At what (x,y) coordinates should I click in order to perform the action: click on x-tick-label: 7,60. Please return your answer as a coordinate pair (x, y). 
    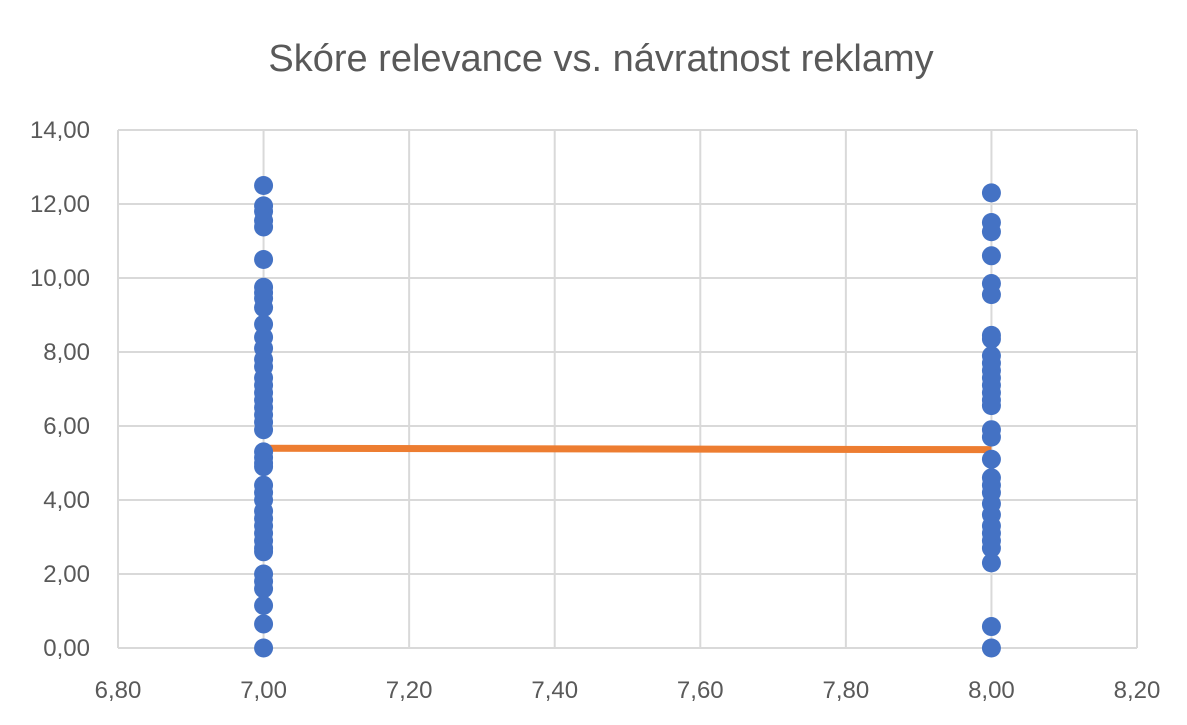
    Looking at the image, I should click on (700, 690).